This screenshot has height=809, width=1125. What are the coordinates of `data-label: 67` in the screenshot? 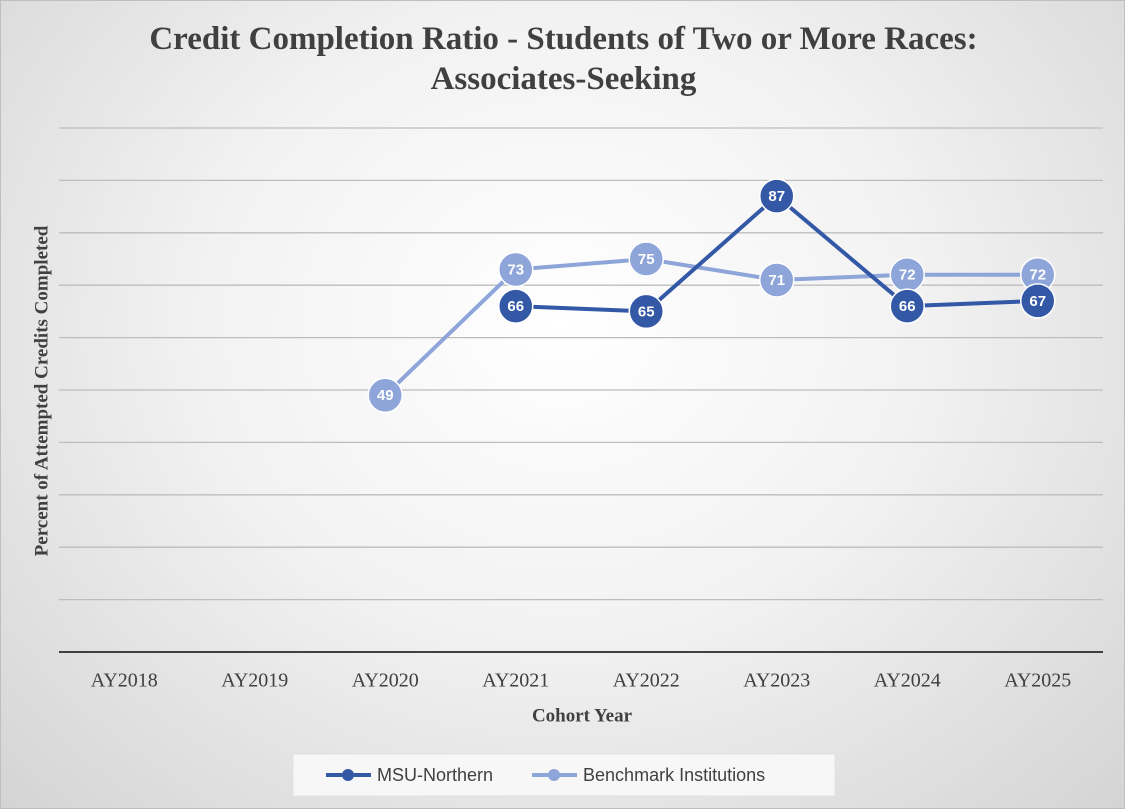 It's located at (1037, 301).